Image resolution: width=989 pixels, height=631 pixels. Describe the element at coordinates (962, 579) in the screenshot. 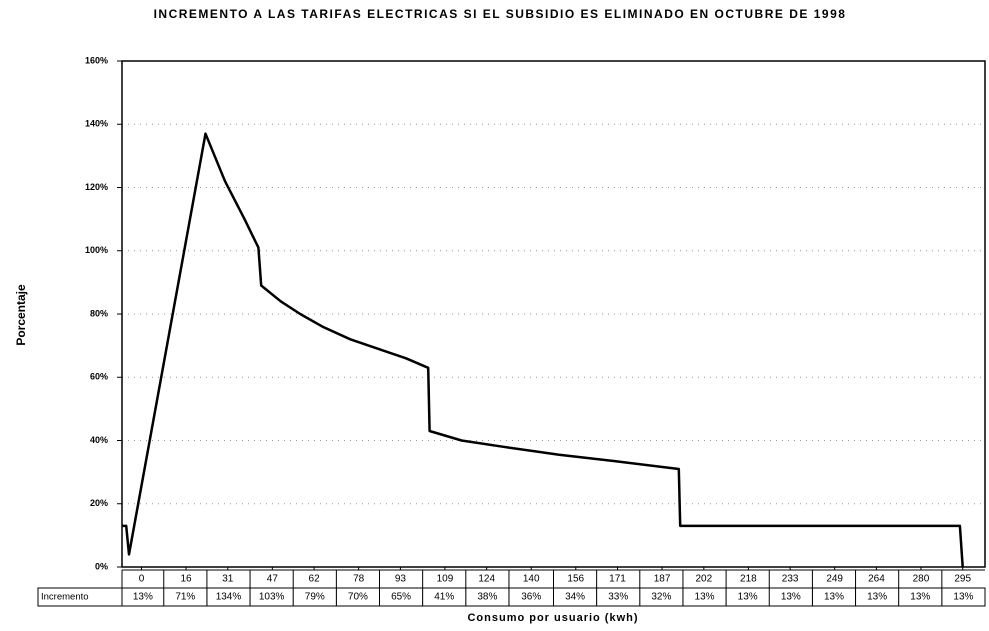

I see `x-tick-label: 295` at that location.